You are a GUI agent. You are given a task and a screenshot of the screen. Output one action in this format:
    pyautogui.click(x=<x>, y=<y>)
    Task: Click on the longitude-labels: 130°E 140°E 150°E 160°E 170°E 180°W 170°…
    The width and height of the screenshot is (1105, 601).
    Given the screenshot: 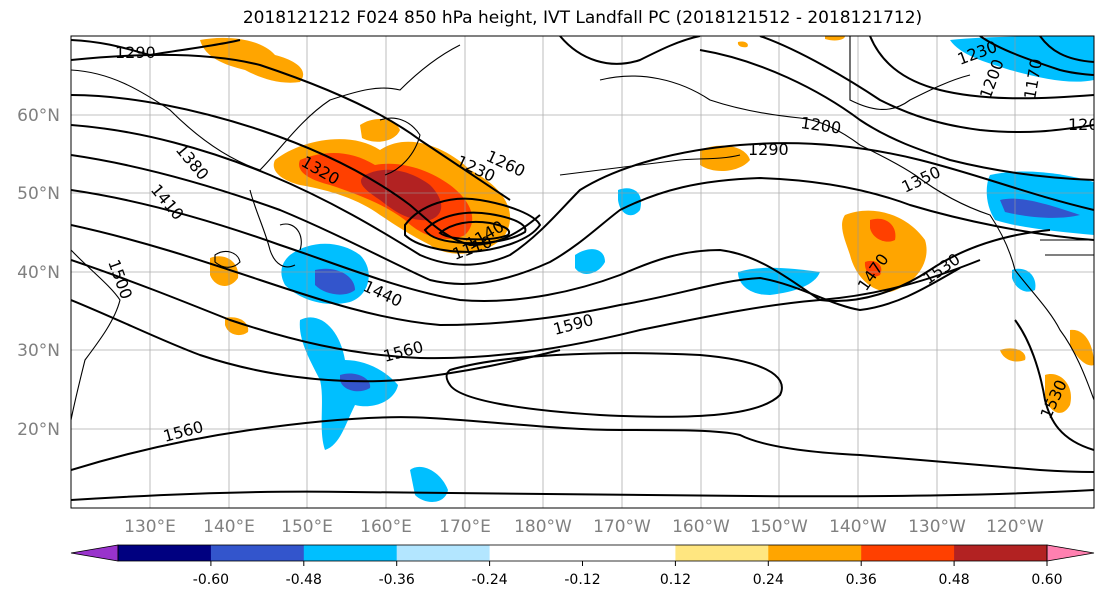 What is the action you would take?
    pyautogui.click(x=584, y=527)
    